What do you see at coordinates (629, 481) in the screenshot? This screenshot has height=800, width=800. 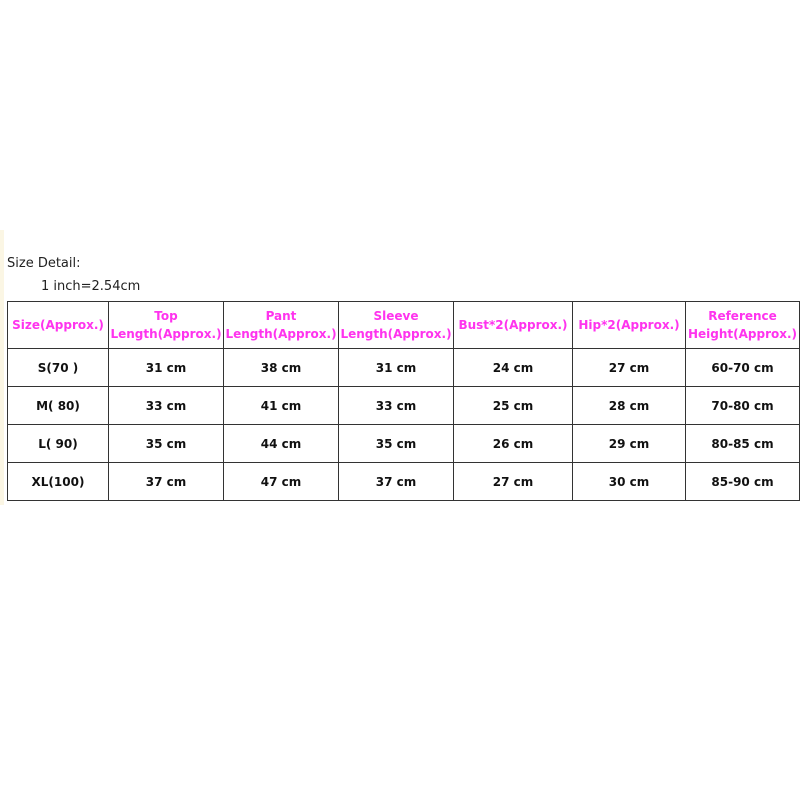 I see `measurement-cell: 30 cm` at bounding box center [629, 481].